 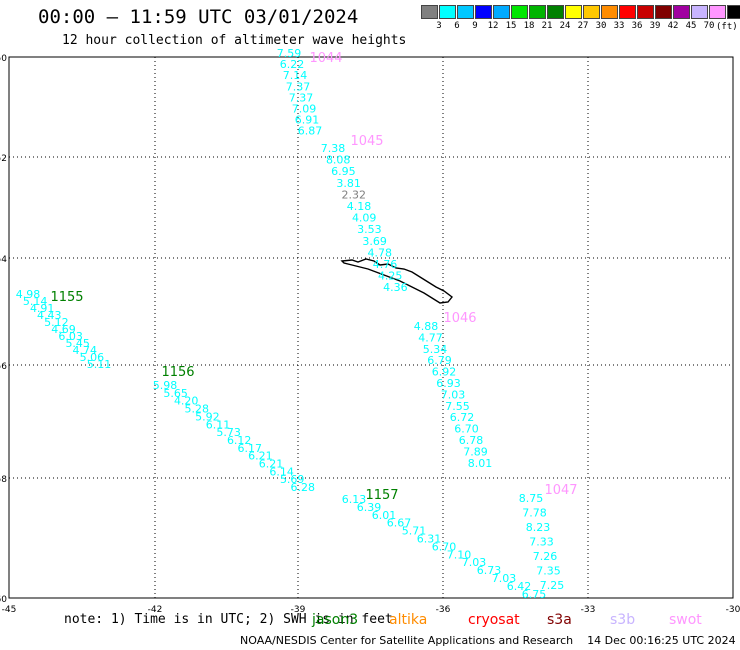 I want to click on swh-value-label: 2.32, so click(x=354, y=194).